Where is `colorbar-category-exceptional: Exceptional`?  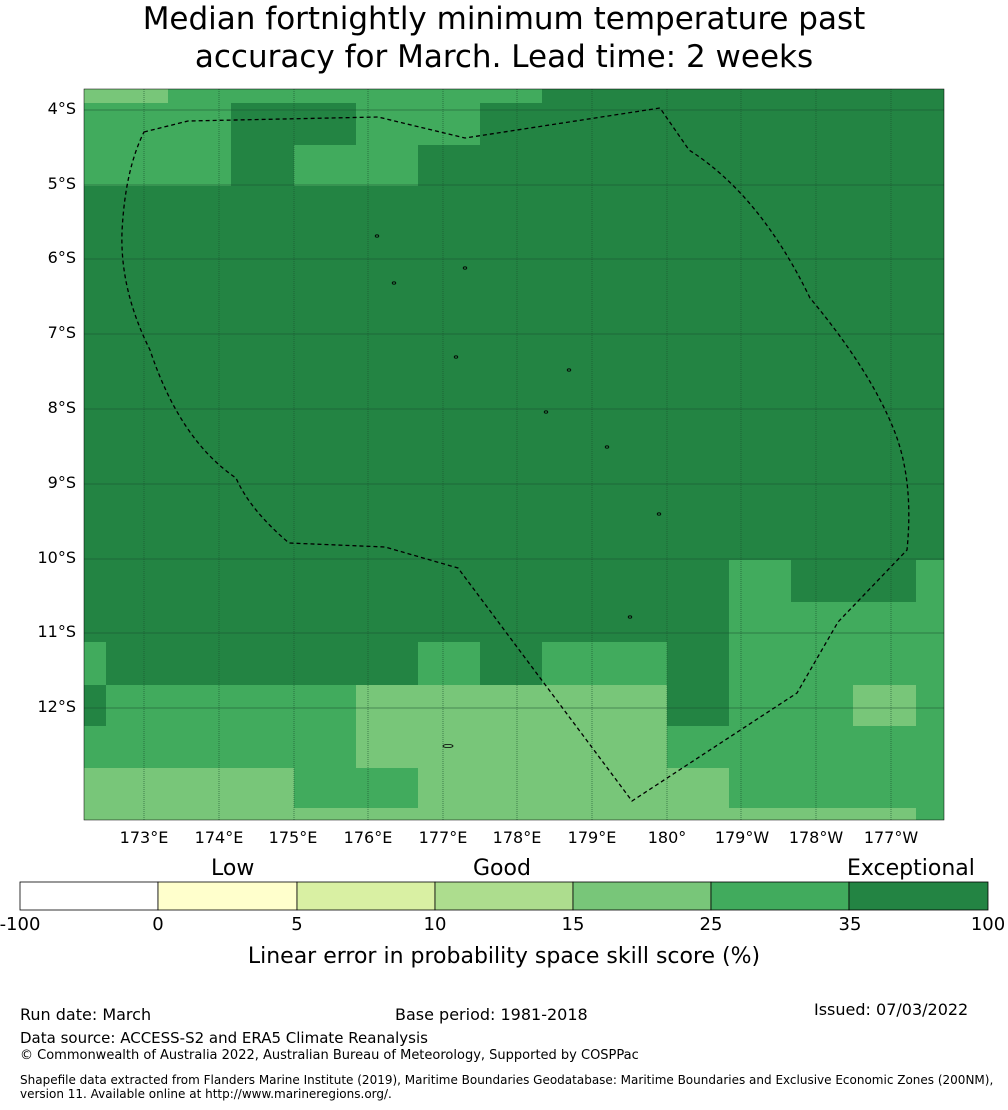 colorbar-category-exceptional: Exceptional is located at coordinates (911, 868).